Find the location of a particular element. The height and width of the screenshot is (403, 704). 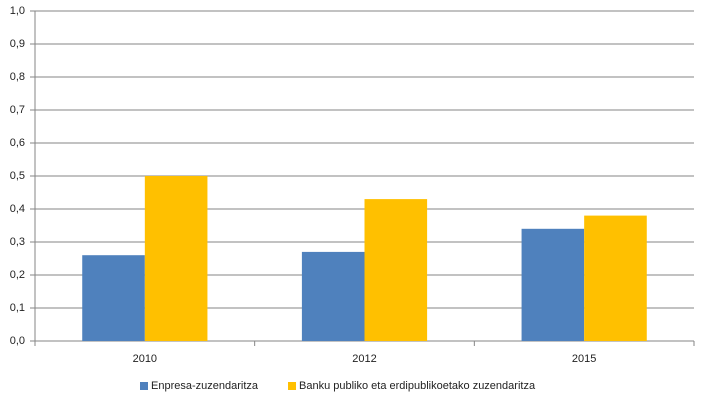

y-tick-label: 0,1 is located at coordinates (17, 308).